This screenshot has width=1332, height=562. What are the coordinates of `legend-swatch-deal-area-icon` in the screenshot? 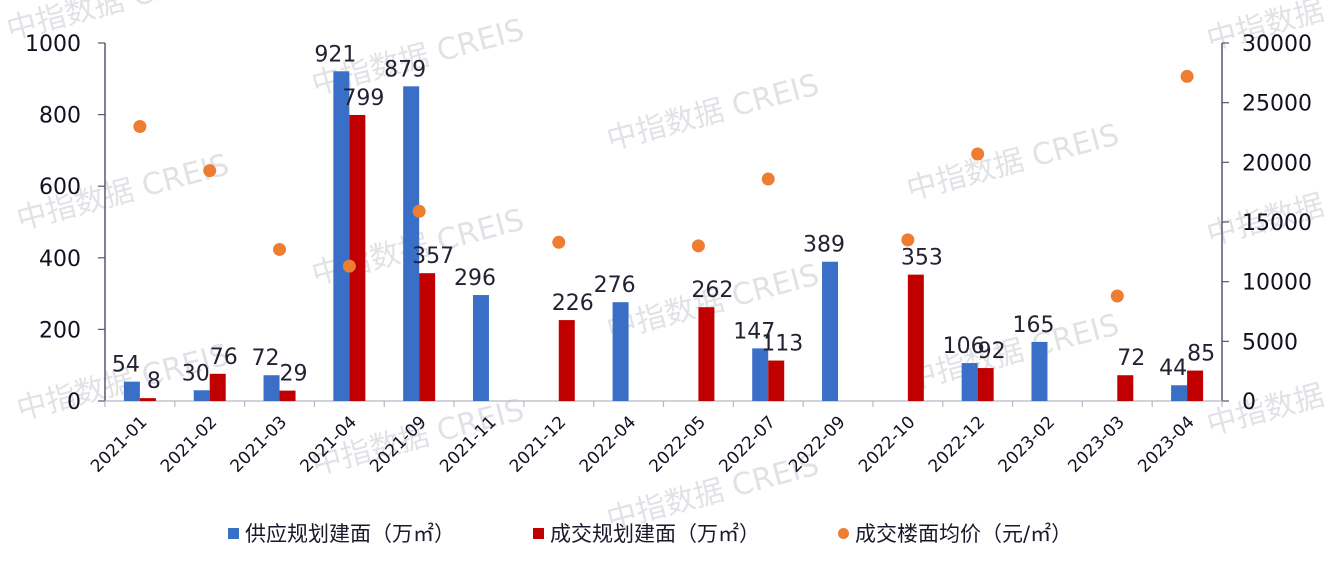 It's located at (538, 533).